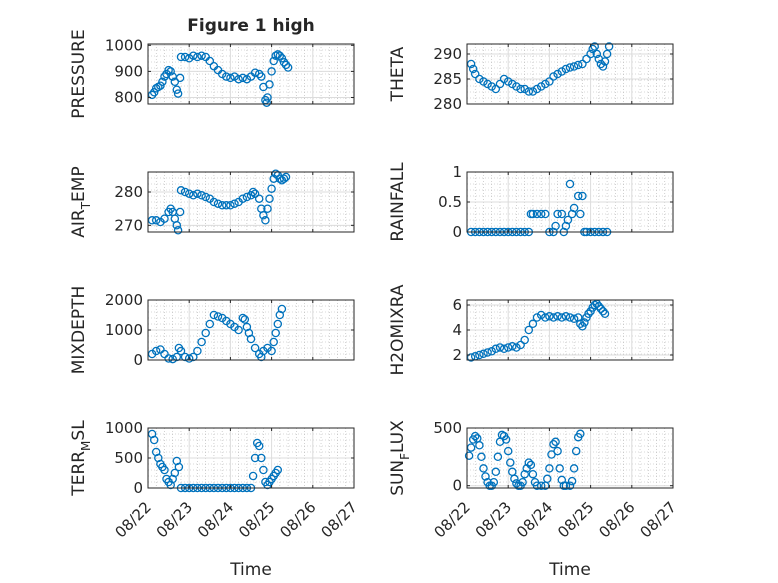 The height and width of the screenshot is (583, 778). I want to click on y-tick-label: 1, so click(457, 172).